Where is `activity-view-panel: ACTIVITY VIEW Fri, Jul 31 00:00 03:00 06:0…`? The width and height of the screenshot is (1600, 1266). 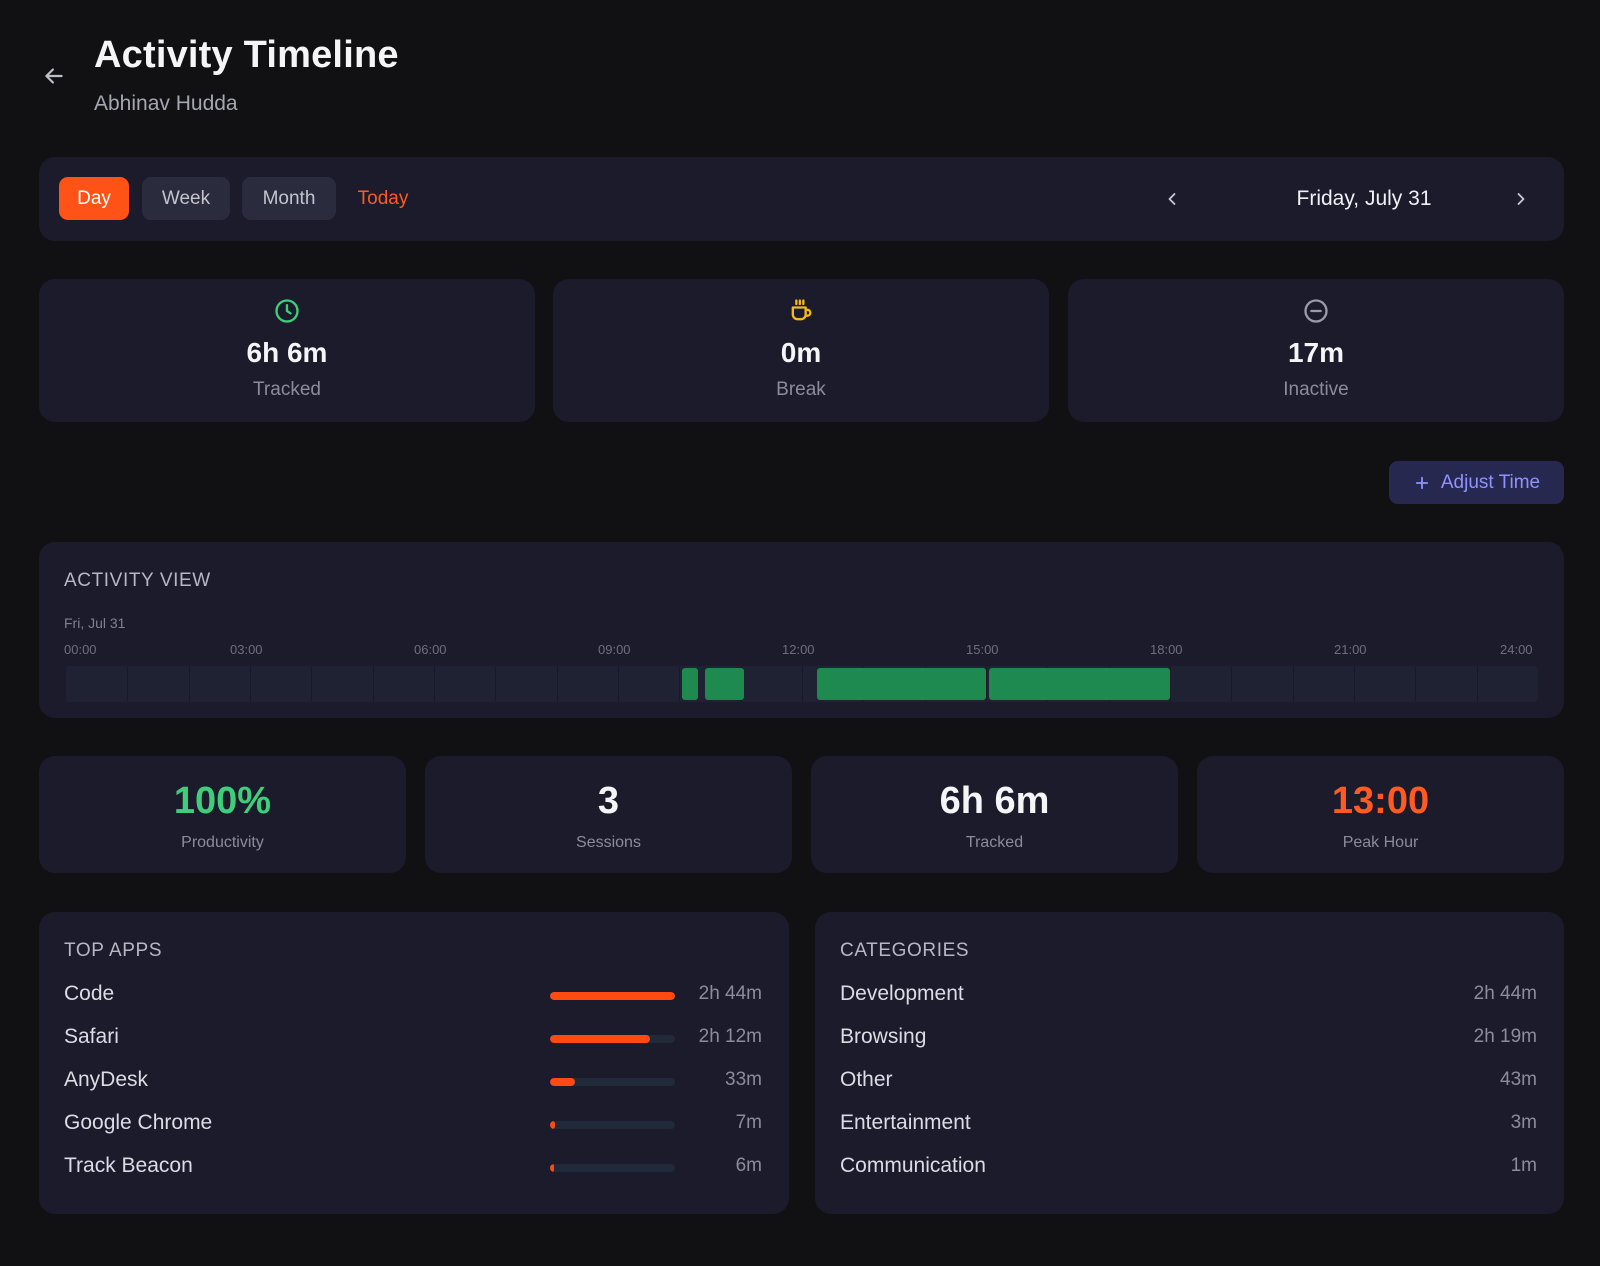
activity-view-panel: ACTIVITY VIEW Fri, Jul 31 00:00 03:00 06:0… is located at coordinates (801, 630).